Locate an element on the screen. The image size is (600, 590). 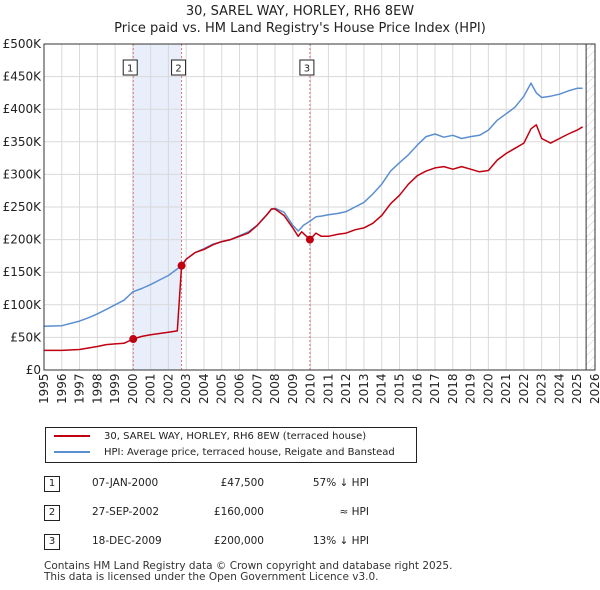
chart-title-address: 30, SAREL WAY, HORLEY, RH6 8EW is located at coordinates (300, 11).